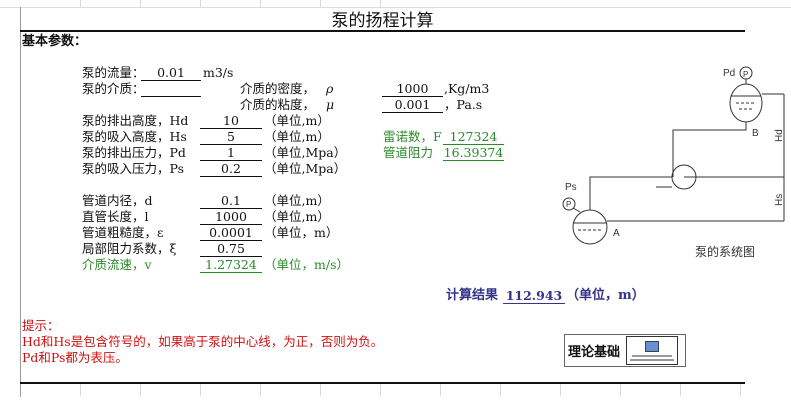  I want to click on viscosity-label: 介质的粘度，, so click(278, 104).